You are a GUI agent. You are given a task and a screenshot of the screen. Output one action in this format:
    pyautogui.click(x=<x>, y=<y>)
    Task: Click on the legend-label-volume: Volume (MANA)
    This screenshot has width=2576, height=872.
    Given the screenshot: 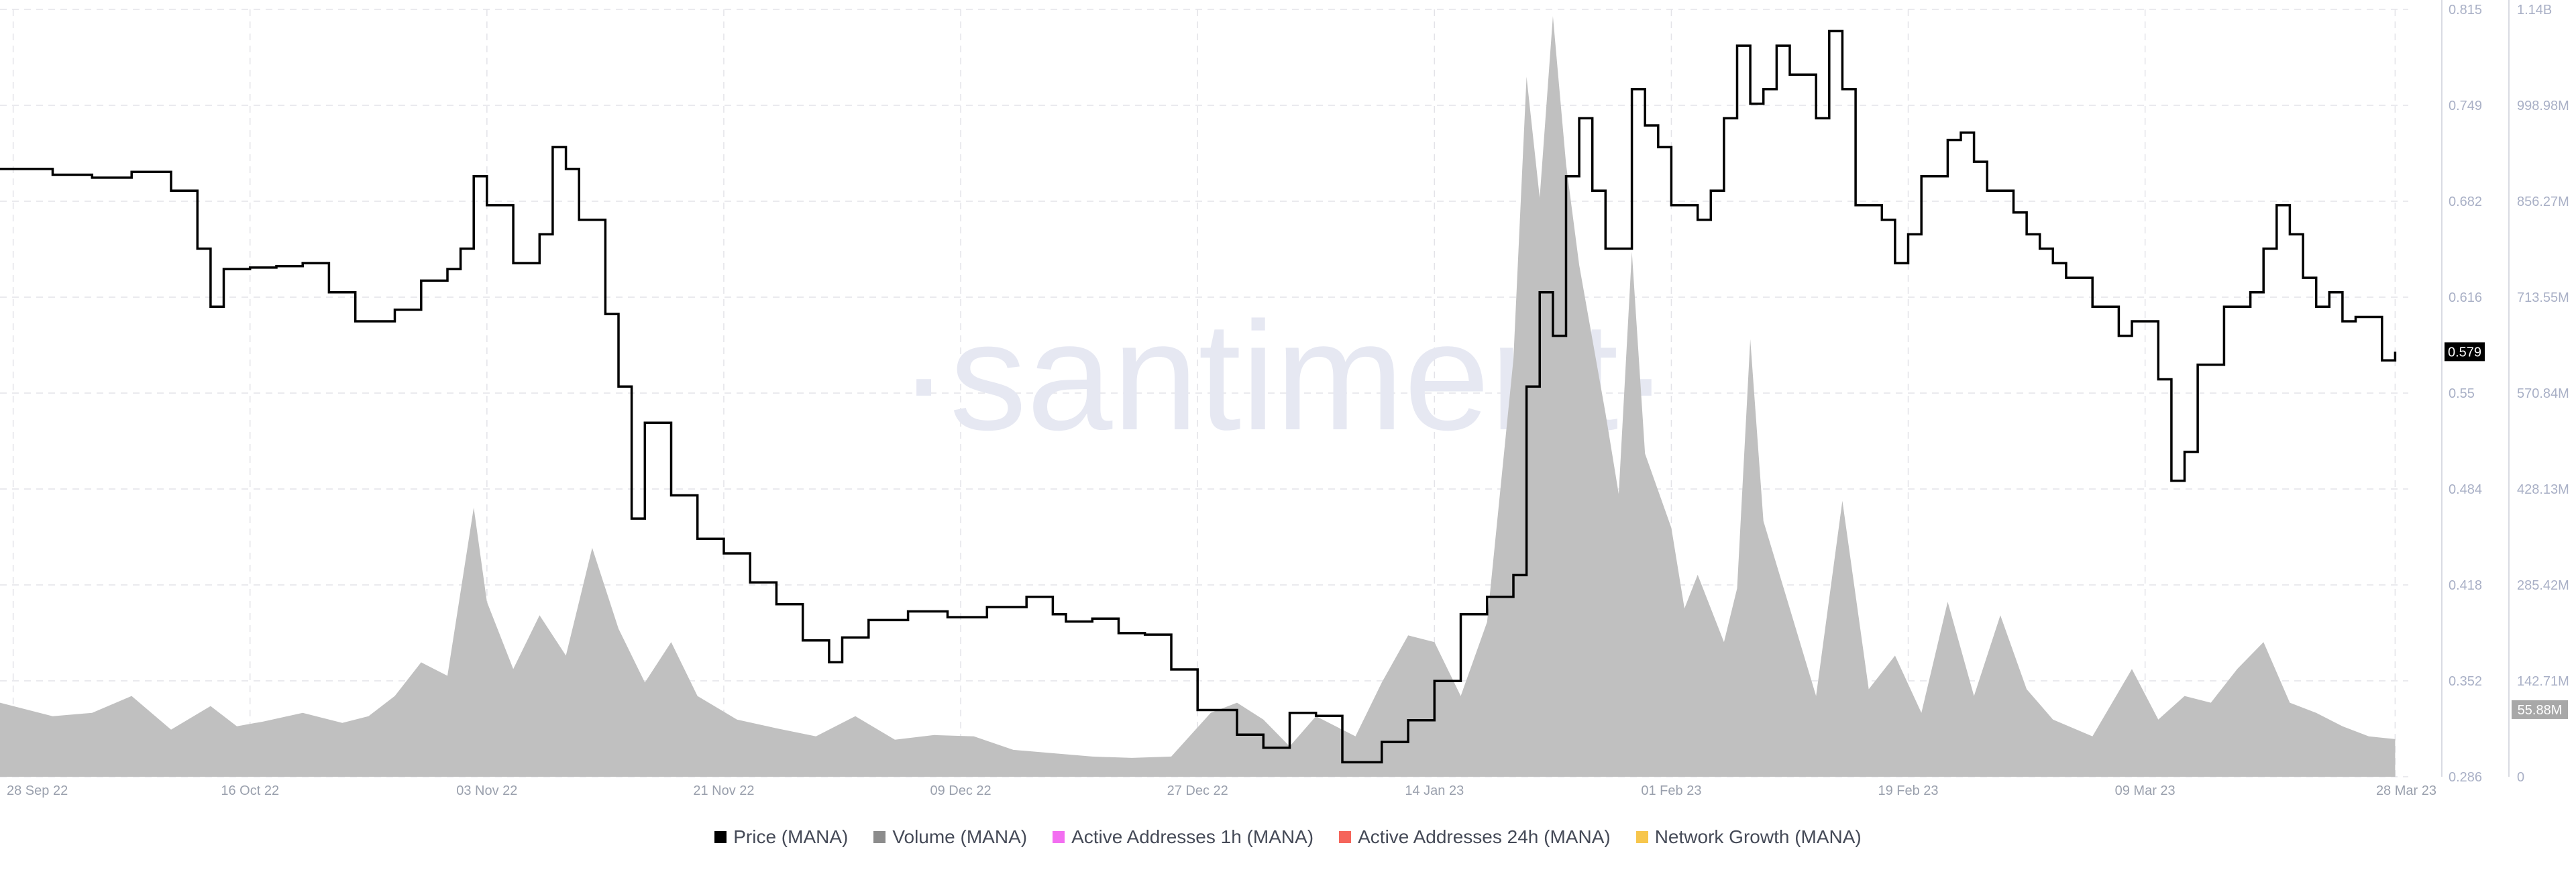 What is the action you would take?
    pyautogui.click(x=960, y=836)
    